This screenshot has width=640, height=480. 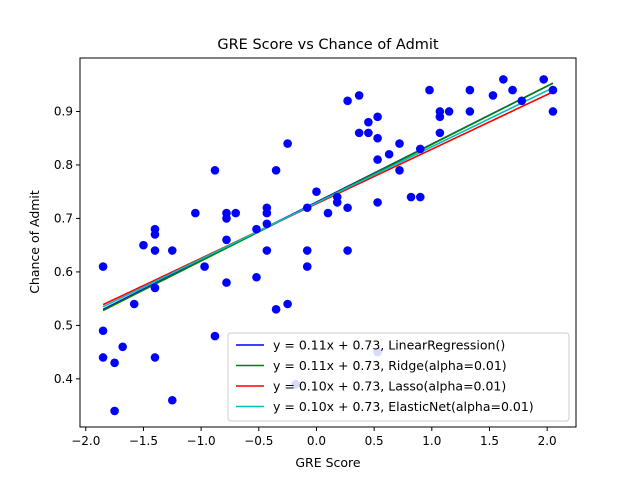 What do you see at coordinates (63, 165) in the screenshot?
I see `y-tick-label-4: 0.8` at bounding box center [63, 165].